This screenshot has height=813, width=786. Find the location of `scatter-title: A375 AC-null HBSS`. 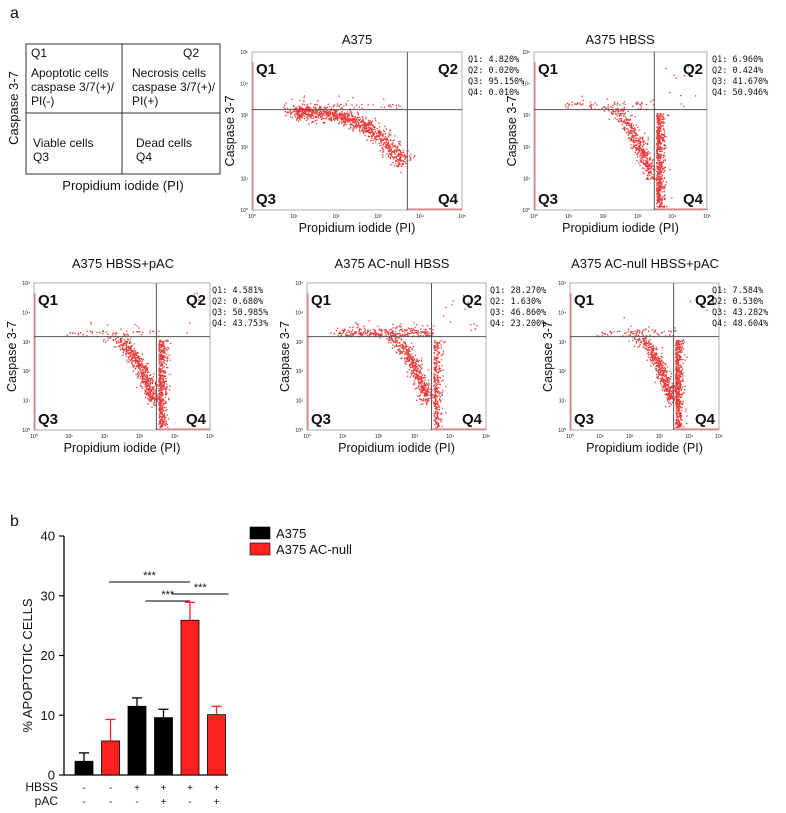

scatter-title: A375 AC-null HBSS is located at coordinates (392, 263).